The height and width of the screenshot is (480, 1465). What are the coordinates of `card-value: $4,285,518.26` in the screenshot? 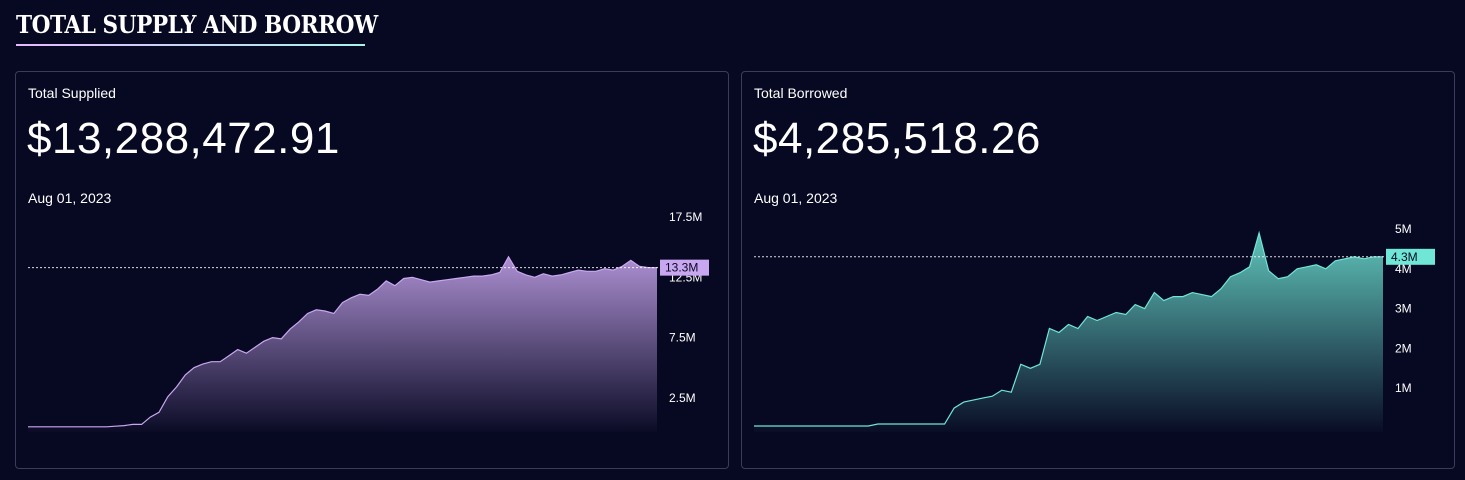 It's located at (897, 138).